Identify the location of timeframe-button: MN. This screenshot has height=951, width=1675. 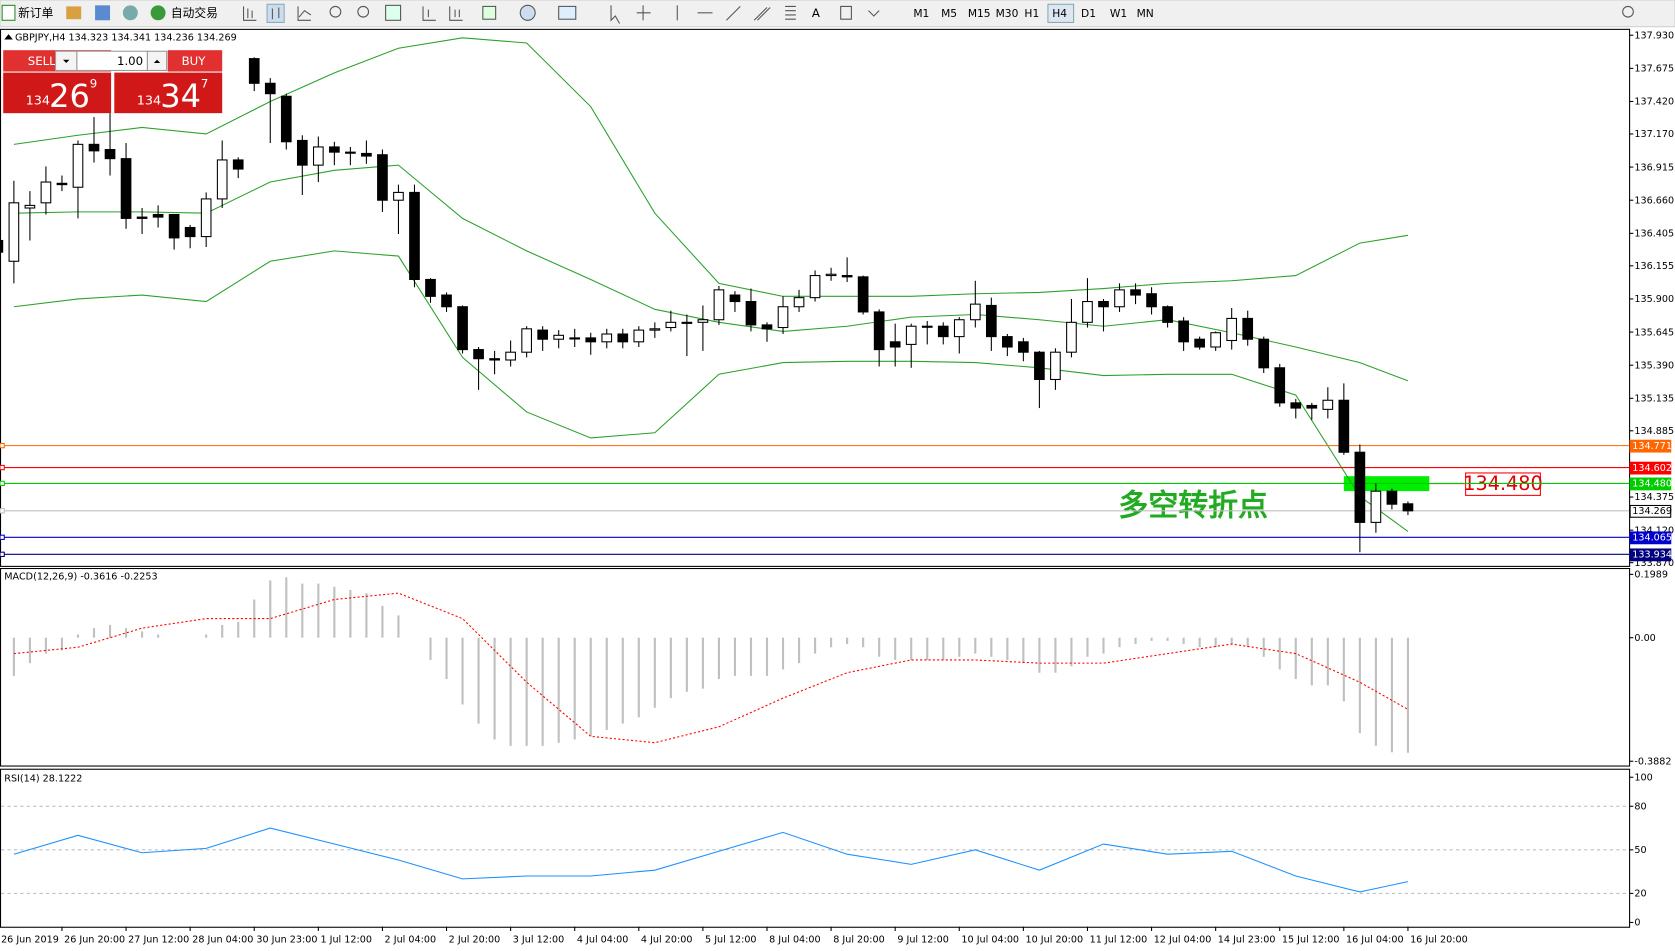
(1145, 13).